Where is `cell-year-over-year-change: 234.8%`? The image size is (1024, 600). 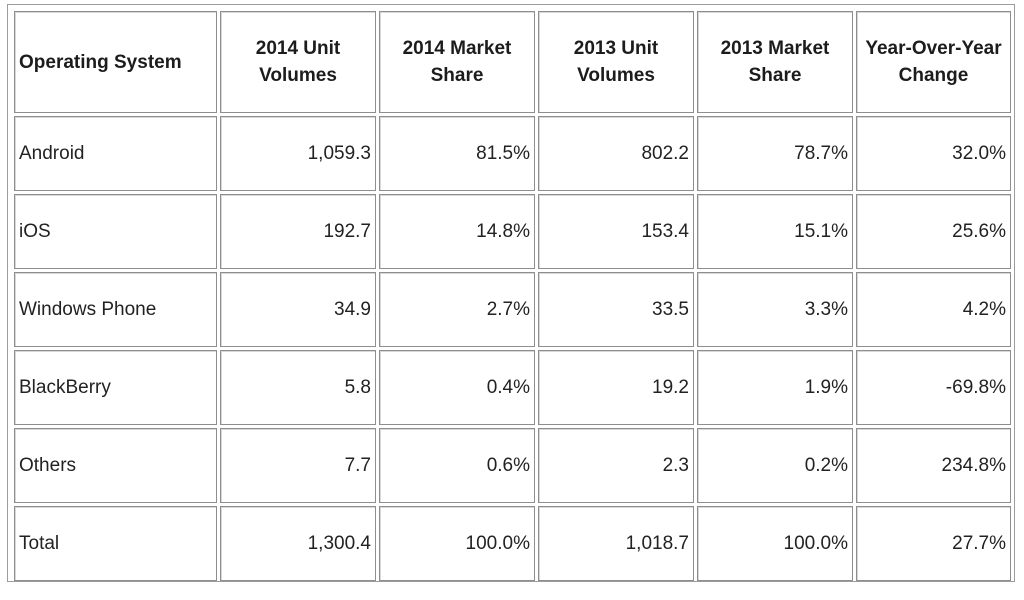 cell-year-over-year-change: 234.8% is located at coordinates (933, 465).